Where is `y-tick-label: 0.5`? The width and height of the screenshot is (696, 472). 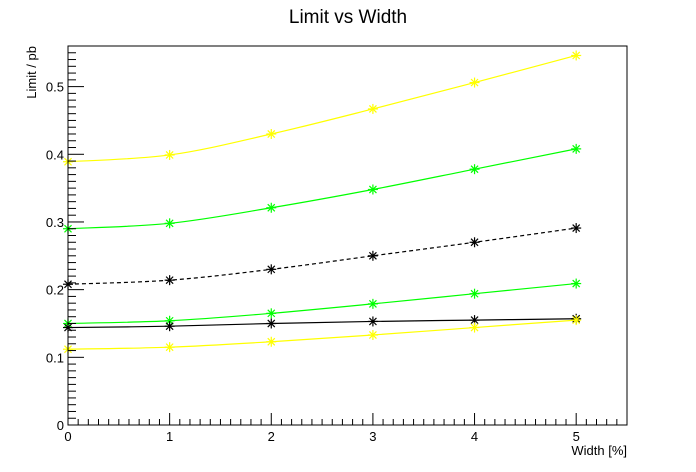
y-tick-label: 0.5 is located at coordinates (55, 87).